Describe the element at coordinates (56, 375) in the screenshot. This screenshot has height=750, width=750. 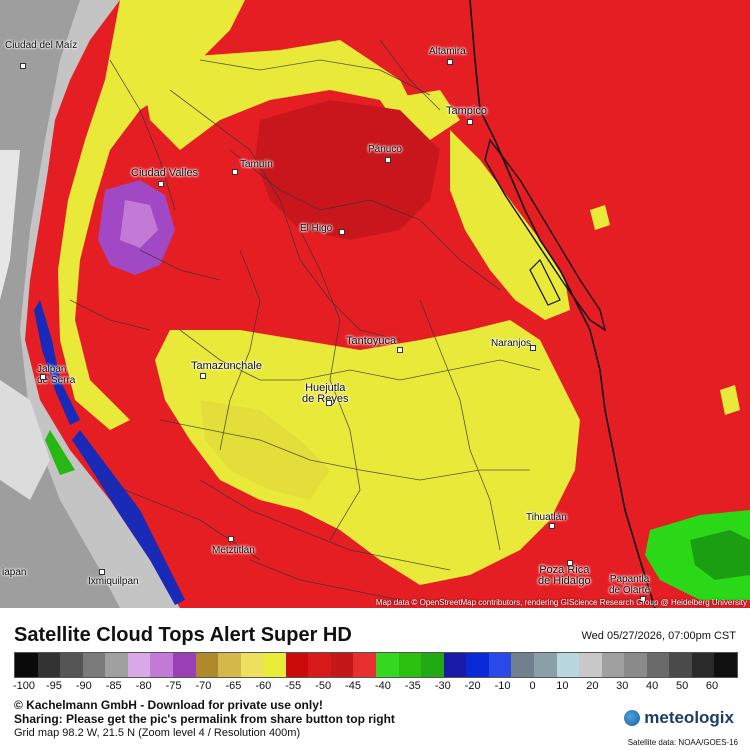
I see `city-label-jalpan-de-serra: Jalpan de Serra` at that location.